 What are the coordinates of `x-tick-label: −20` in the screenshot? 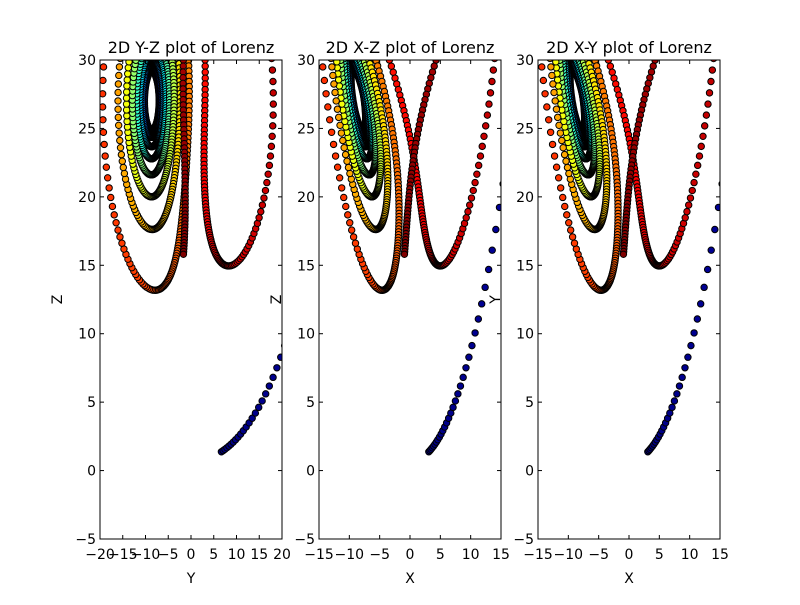 It's located at (100, 555).